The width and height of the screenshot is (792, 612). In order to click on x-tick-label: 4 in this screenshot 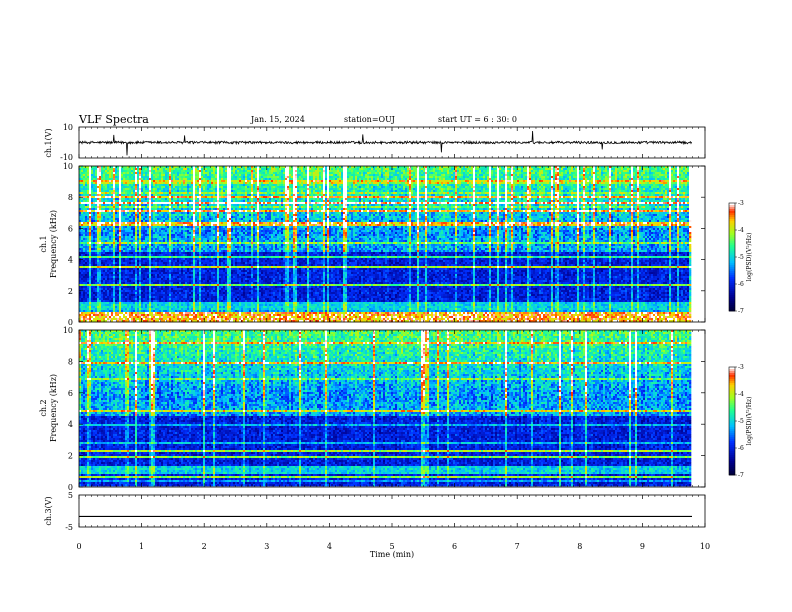, I will do `click(329, 546)`.